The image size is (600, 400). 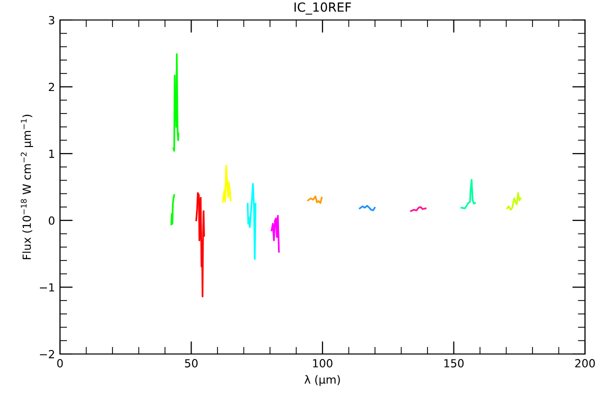 I want to click on y-tick-label: 1, so click(x=51, y=154).